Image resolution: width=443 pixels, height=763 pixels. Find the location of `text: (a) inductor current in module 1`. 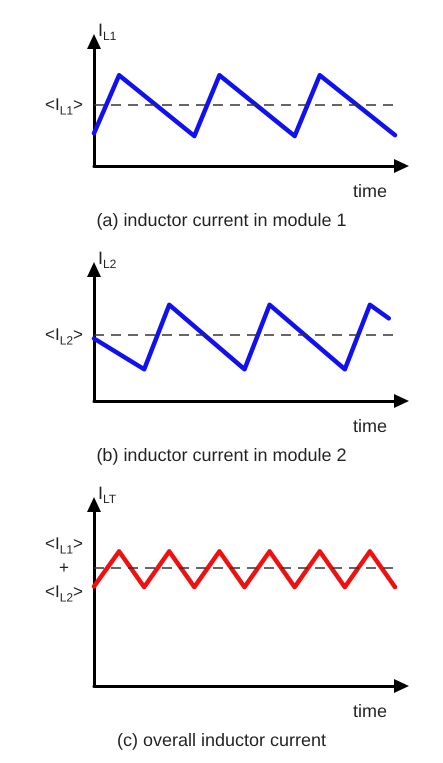

text: (a) inductor current in module 1 is located at coordinates (221, 220).